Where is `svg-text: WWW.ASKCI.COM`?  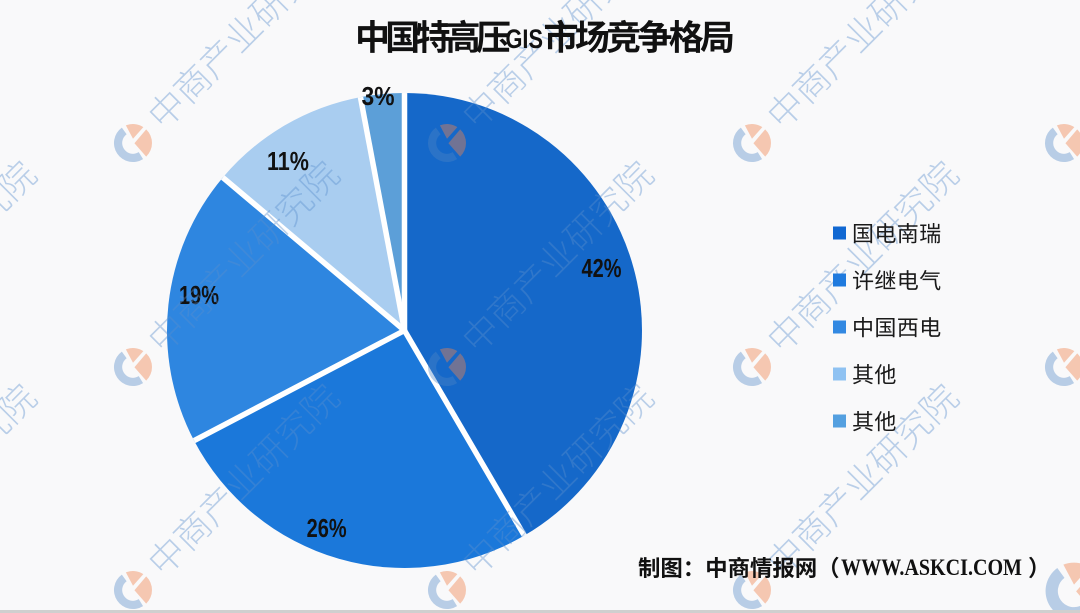
svg-text: WWW.ASKCI.COM is located at coordinates (931, 567).